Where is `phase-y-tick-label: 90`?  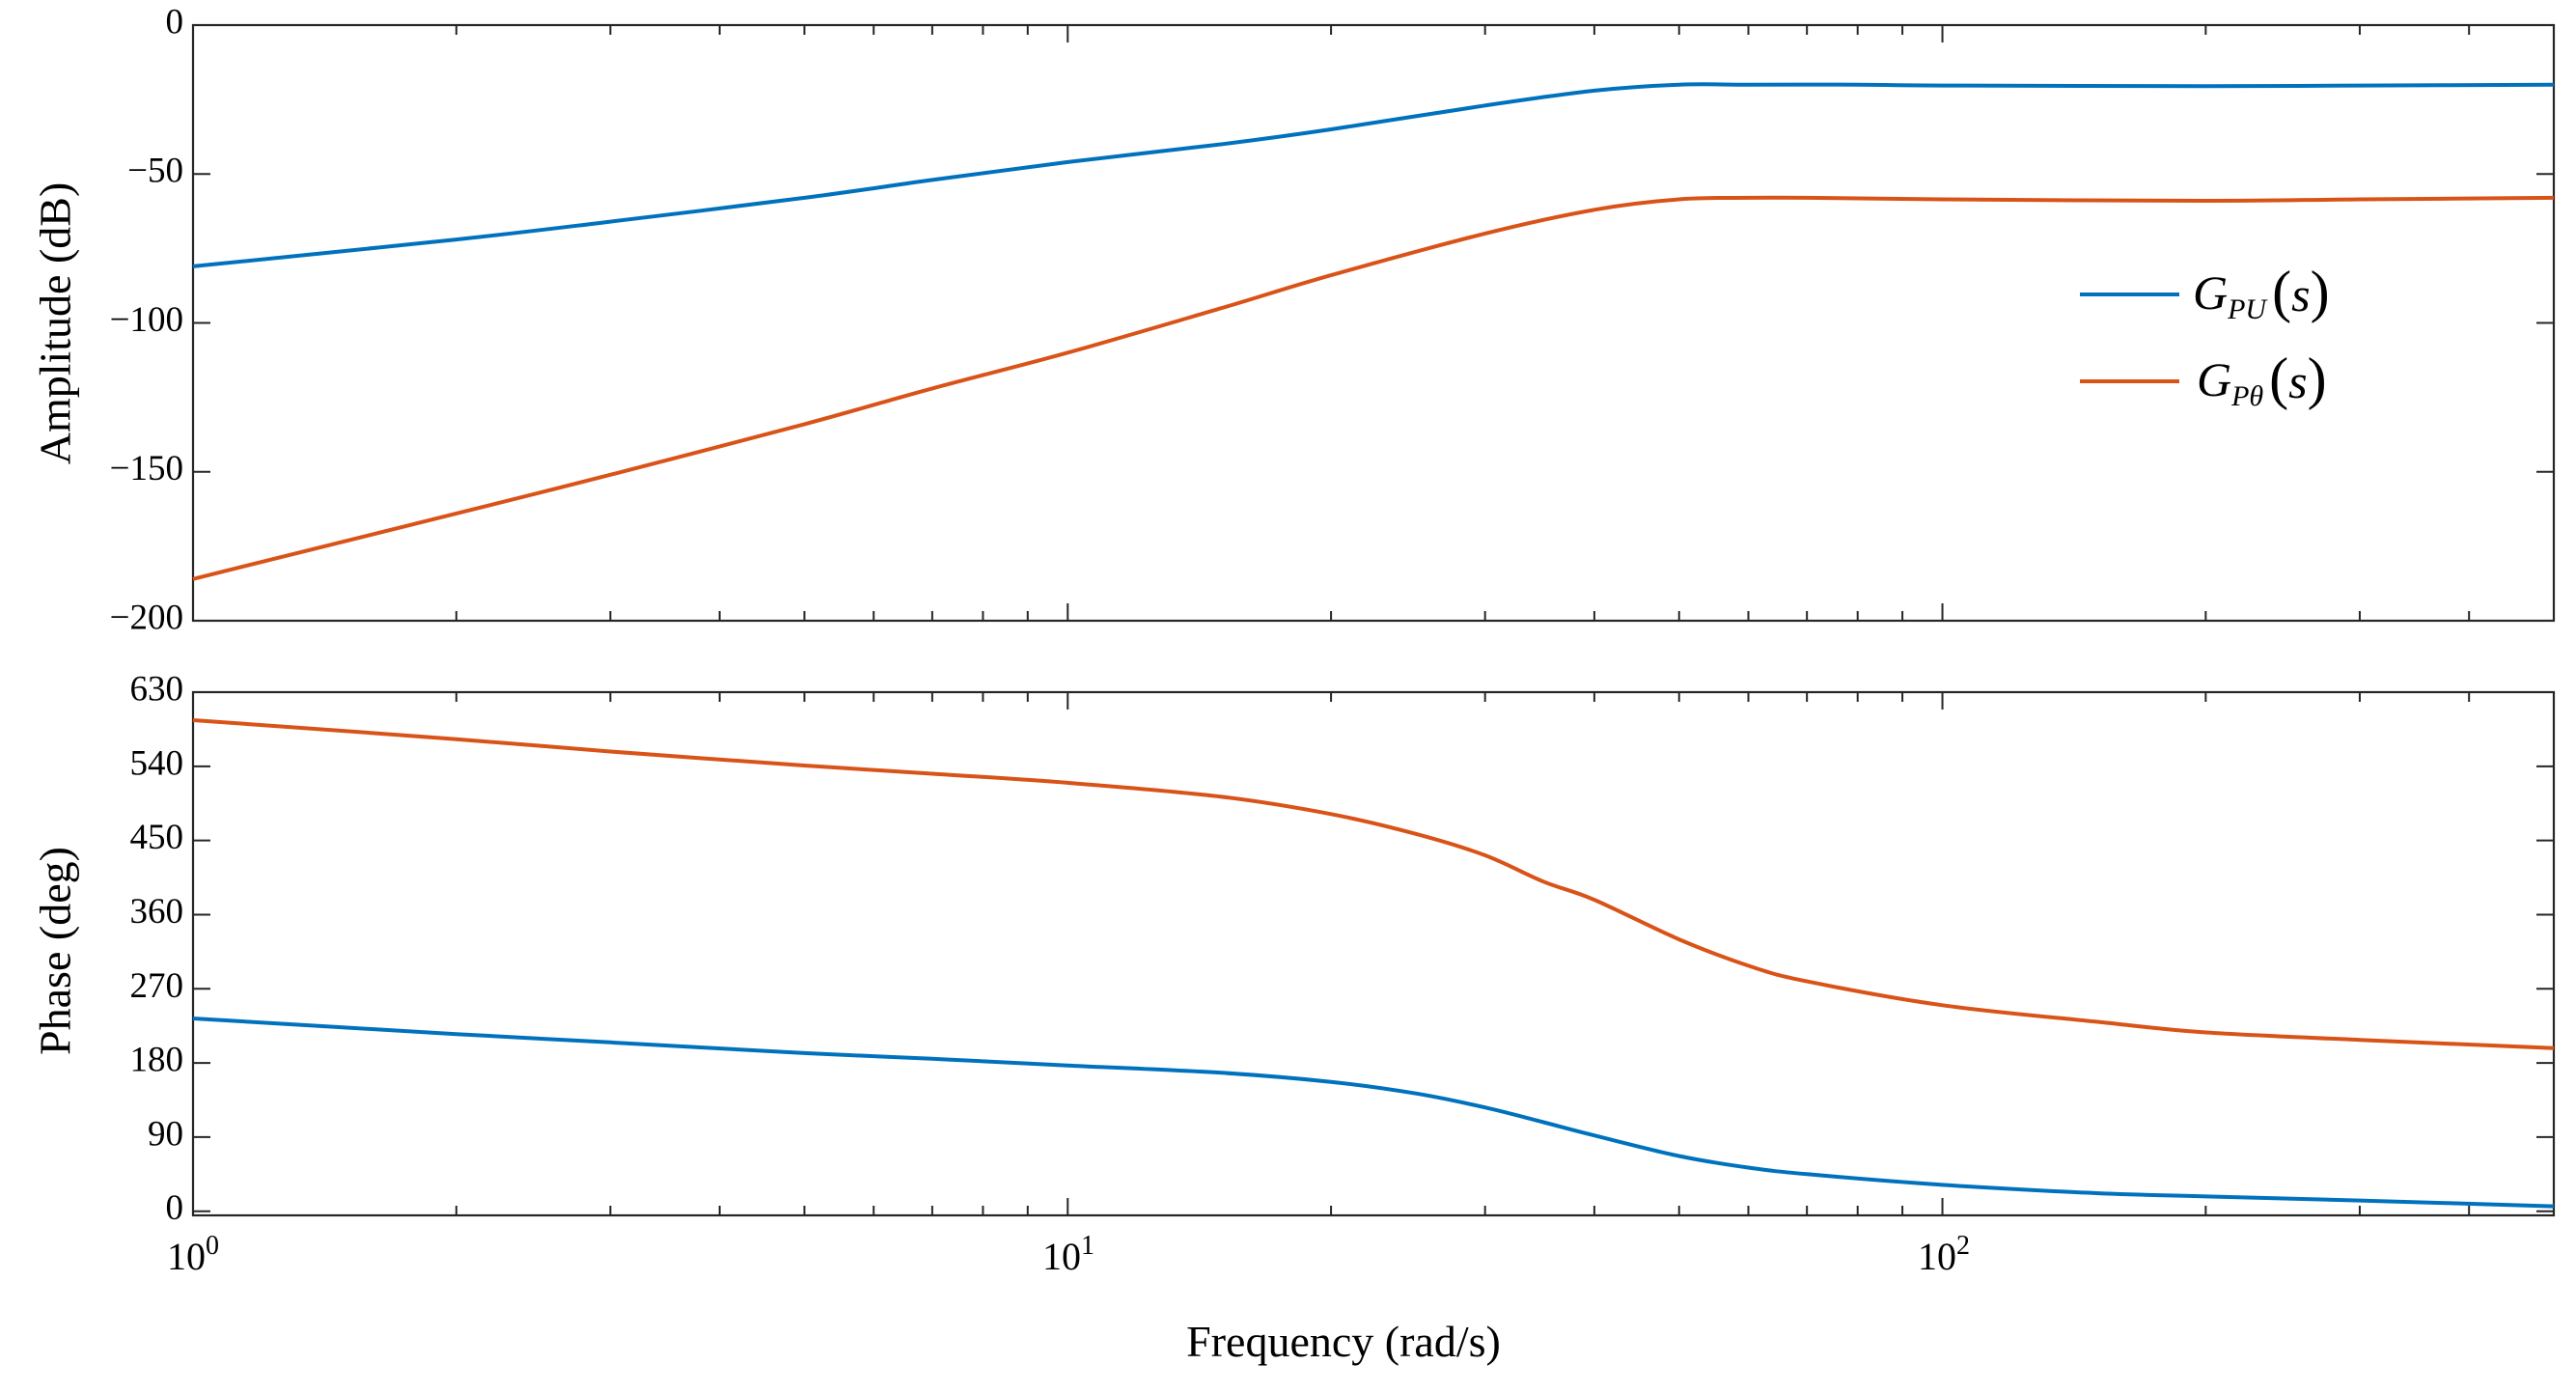 phase-y-tick-label: 90 is located at coordinates (165, 1134).